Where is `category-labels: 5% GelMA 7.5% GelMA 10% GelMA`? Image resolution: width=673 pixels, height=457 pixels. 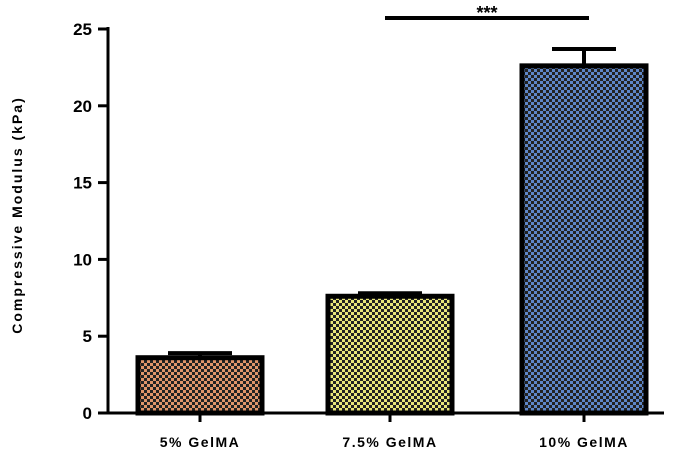
category-labels: 5% GelMA 7.5% GelMA 10% GelMA is located at coordinates (394, 442).